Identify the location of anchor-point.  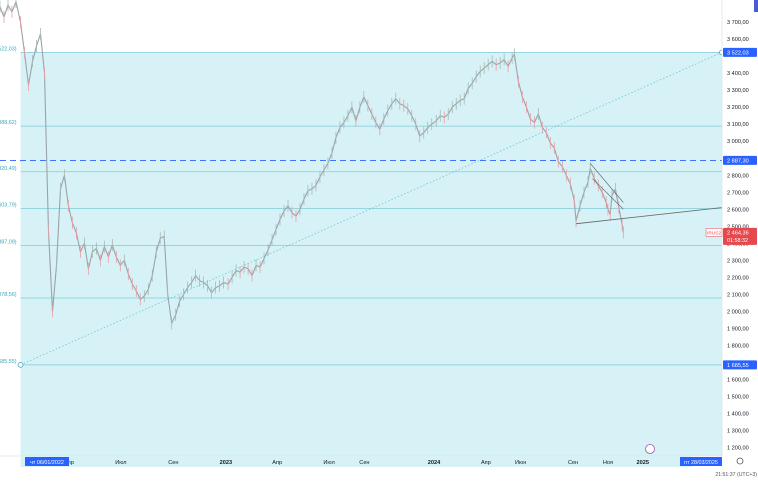
(20, 364).